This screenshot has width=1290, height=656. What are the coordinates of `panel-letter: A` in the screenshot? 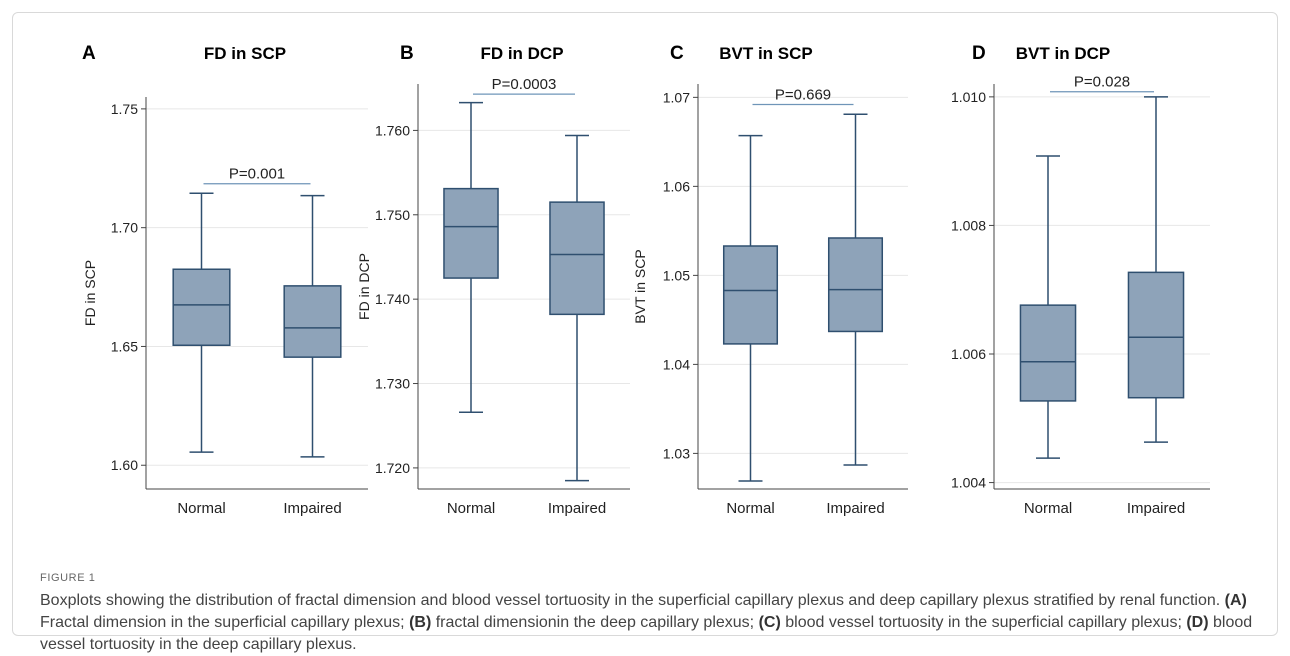 It's located at (89, 53).